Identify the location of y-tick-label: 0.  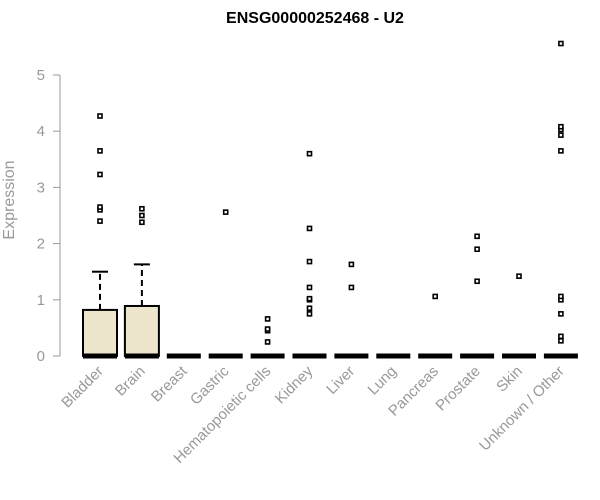
(41, 356).